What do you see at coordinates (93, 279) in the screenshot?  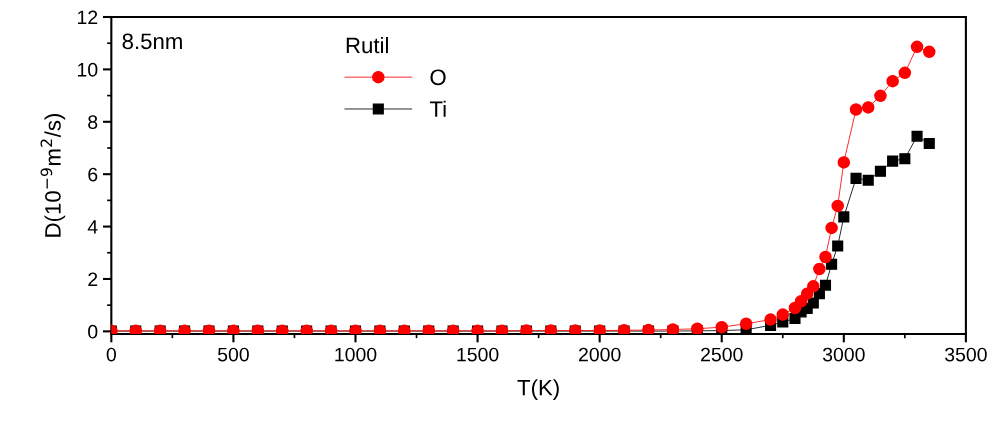 I see `y-tick-label: 2` at bounding box center [93, 279].